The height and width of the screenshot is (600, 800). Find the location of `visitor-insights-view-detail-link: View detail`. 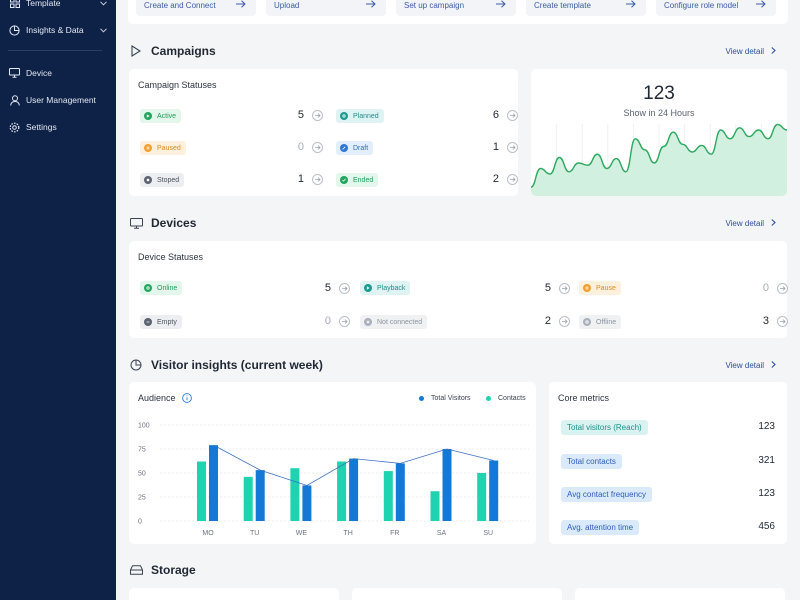

visitor-insights-view-detail-link: View detail is located at coordinates (750, 365).